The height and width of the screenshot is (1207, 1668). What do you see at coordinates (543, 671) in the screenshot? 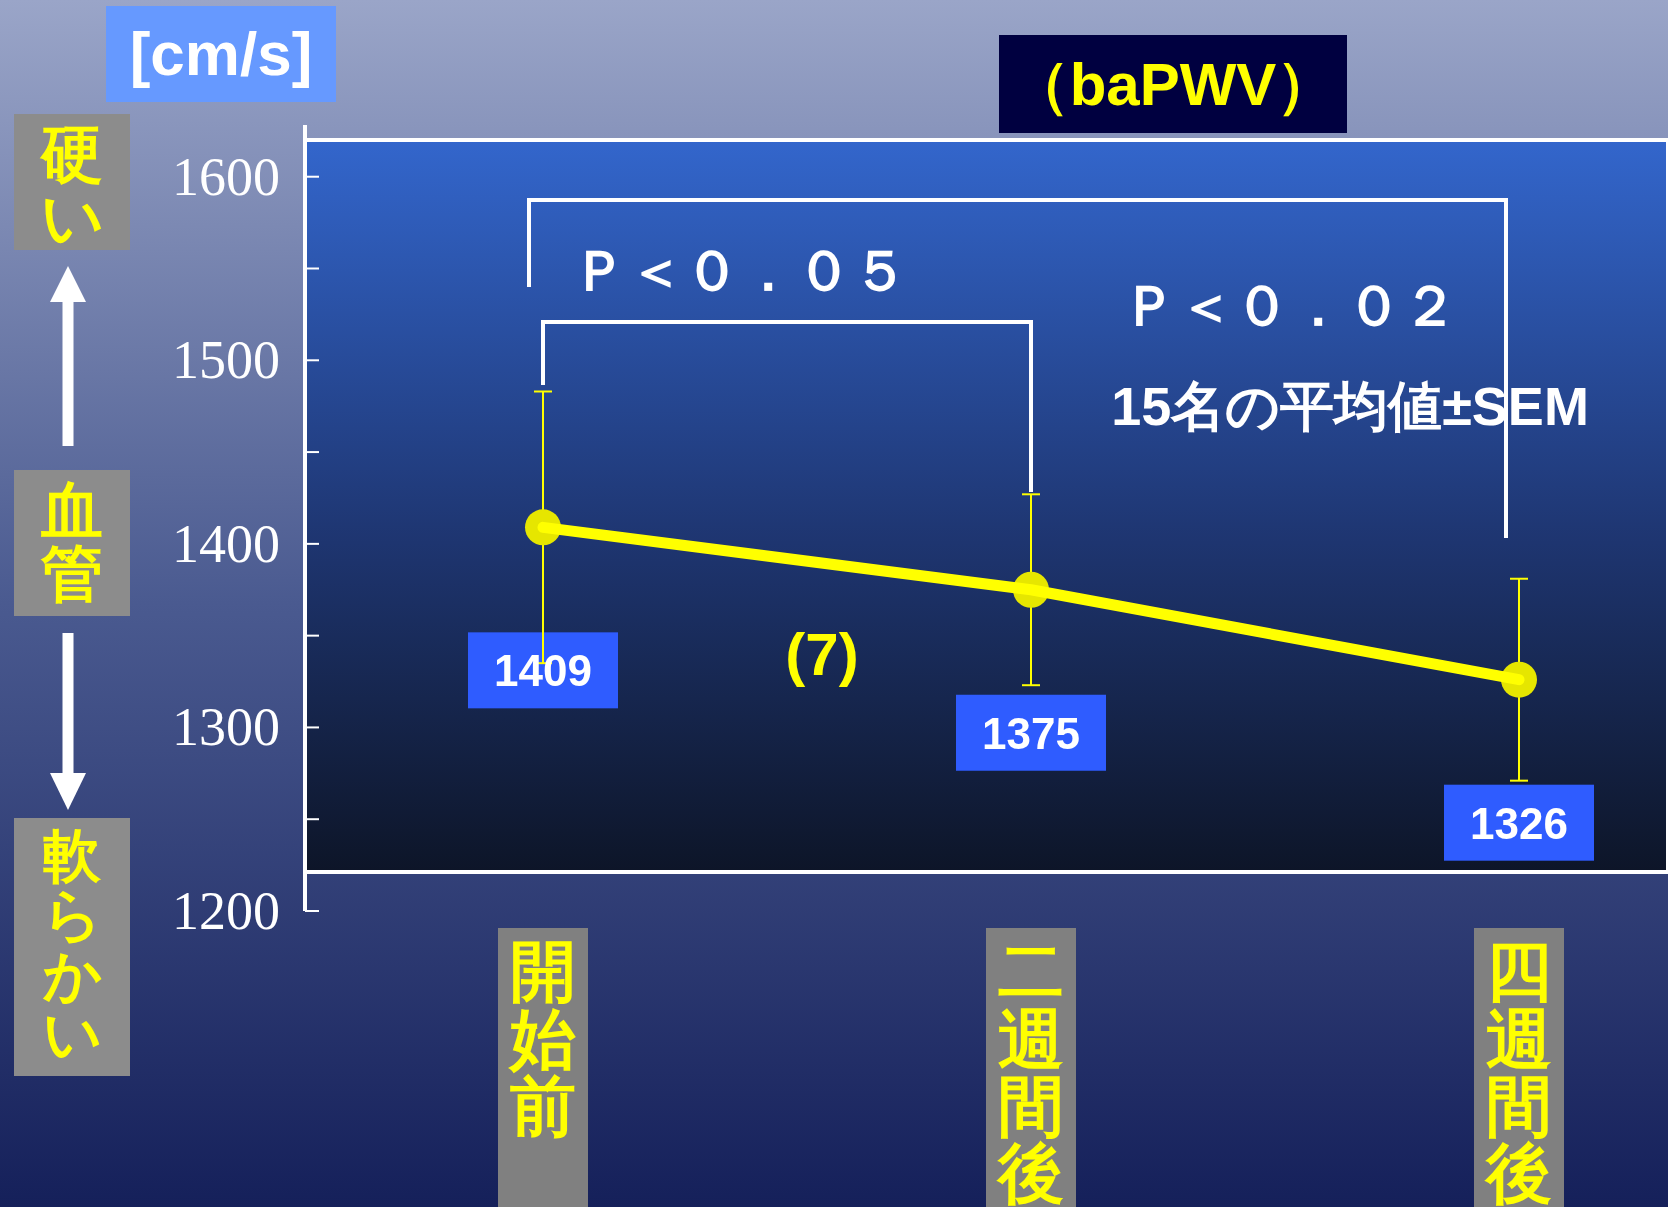
I see `data-label: 1409` at bounding box center [543, 671].